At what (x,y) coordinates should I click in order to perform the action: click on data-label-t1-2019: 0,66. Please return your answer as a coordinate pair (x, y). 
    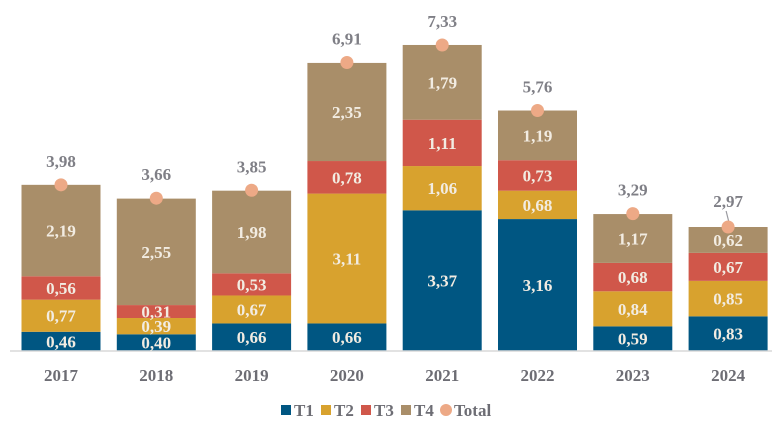
    Looking at the image, I should click on (252, 337).